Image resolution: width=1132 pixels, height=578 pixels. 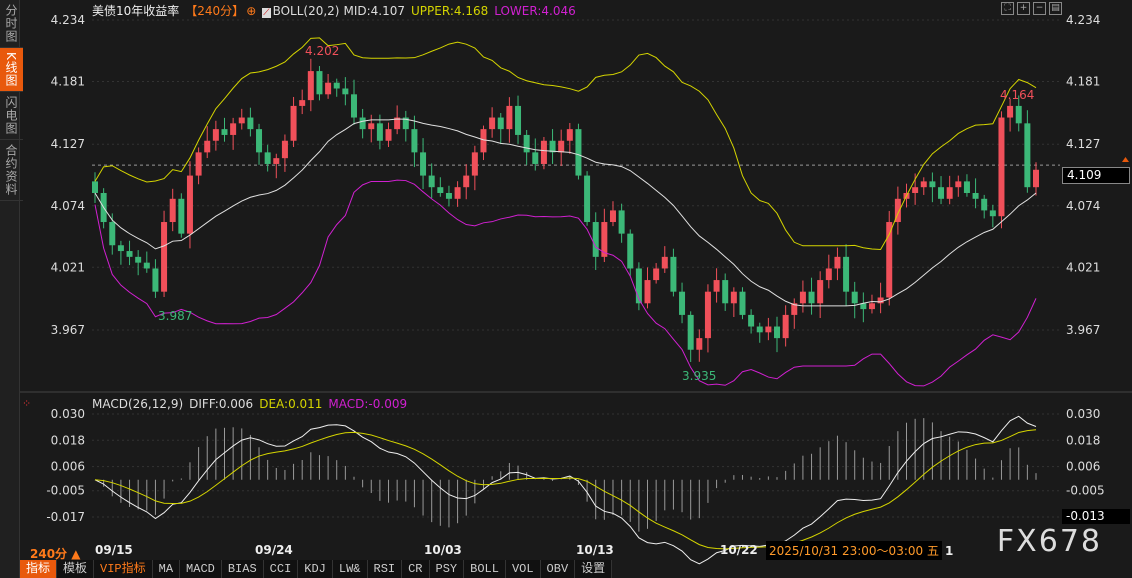 I want to click on tab-6: CCI, so click(x=281, y=569).